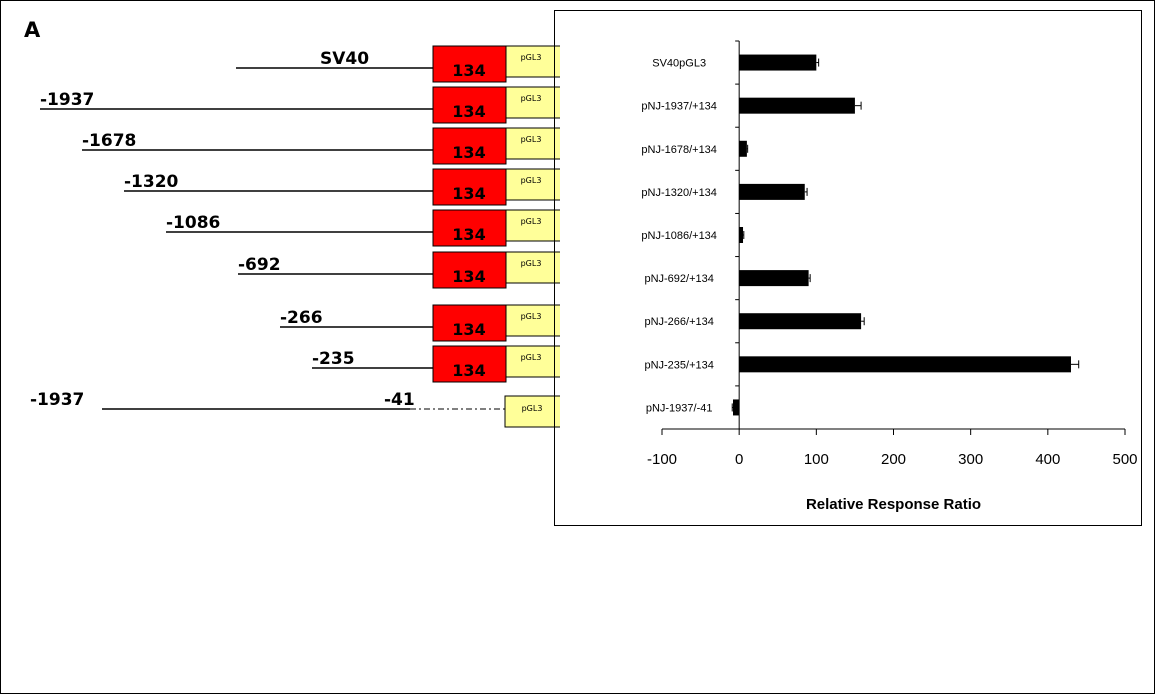  I want to click on x-tick-label: 100, so click(816, 459).